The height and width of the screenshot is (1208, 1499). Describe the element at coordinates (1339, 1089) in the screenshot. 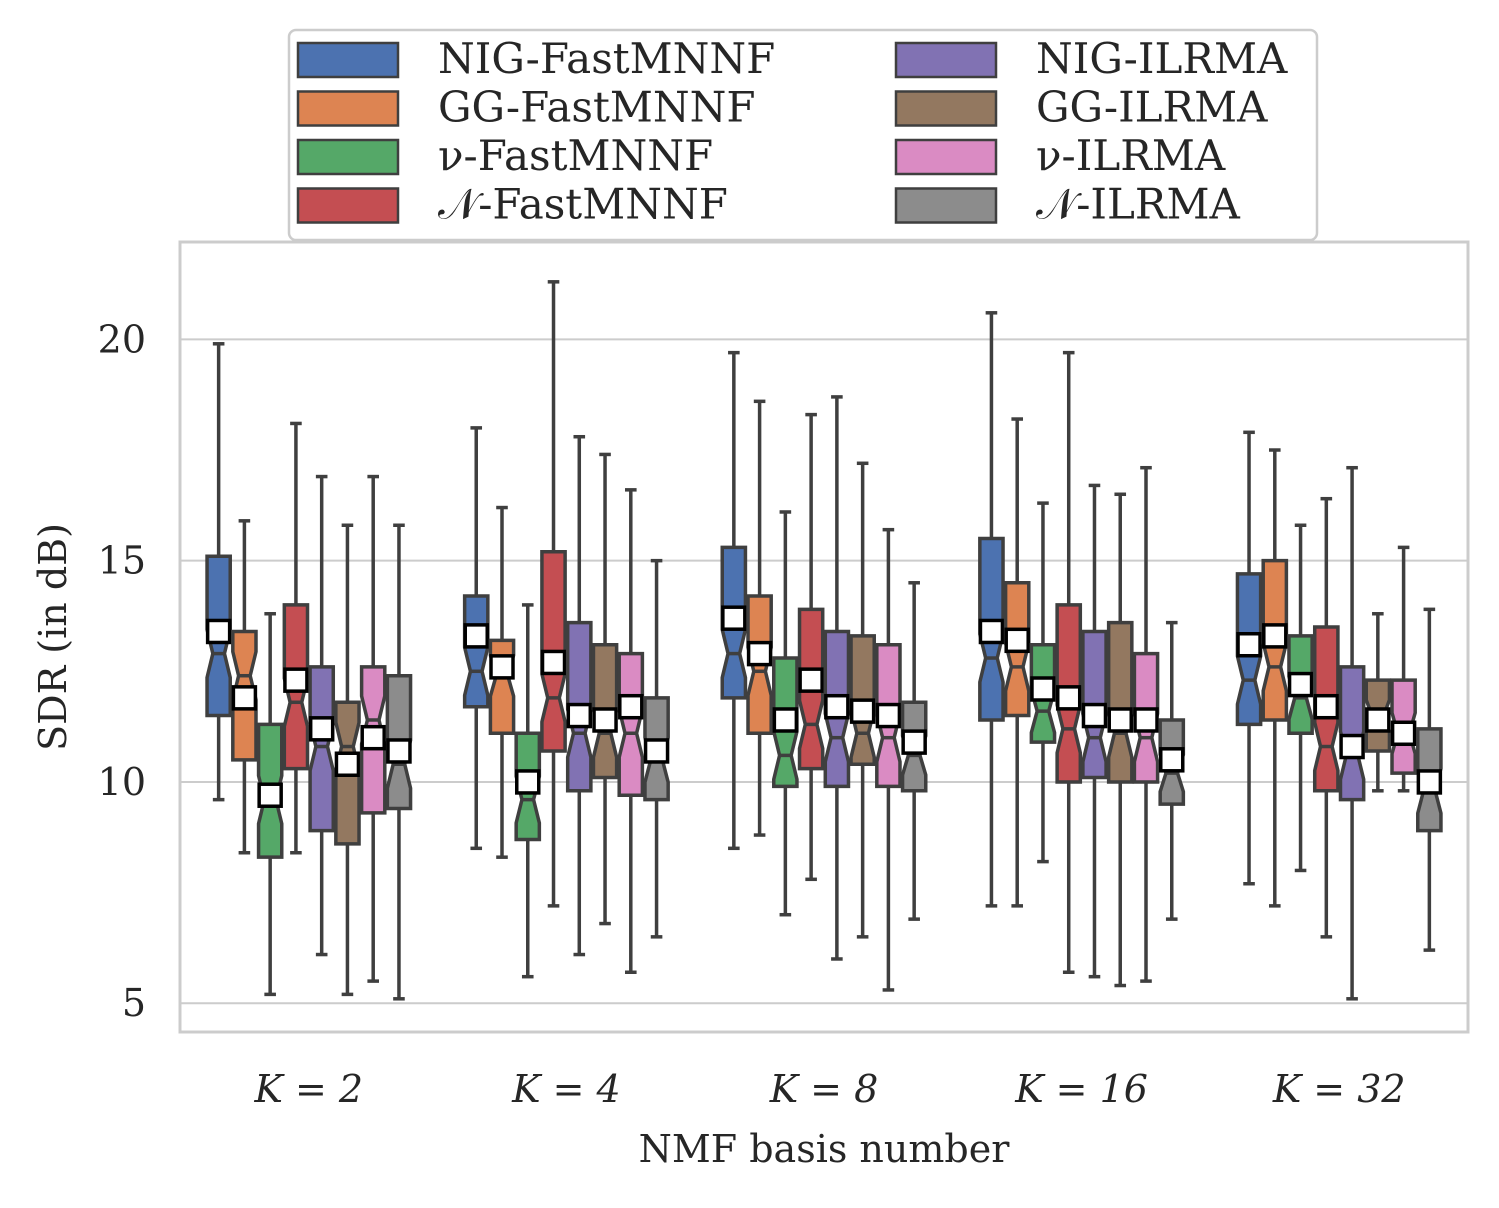

I see `x-tick-label: K = 32` at that location.